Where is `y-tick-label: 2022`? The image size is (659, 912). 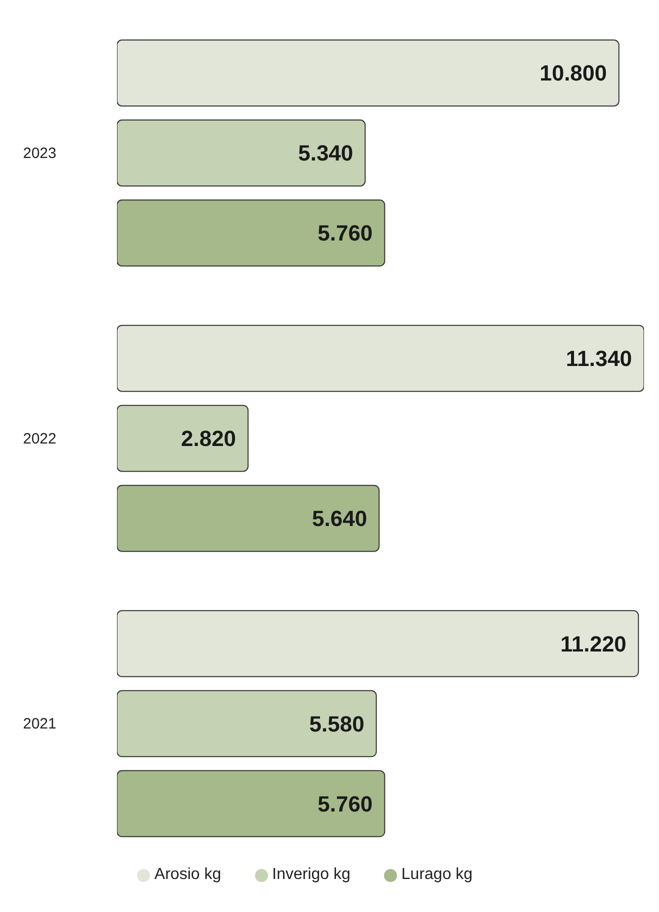 y-tick-label: 2022 is located at coordinates (39, 439).